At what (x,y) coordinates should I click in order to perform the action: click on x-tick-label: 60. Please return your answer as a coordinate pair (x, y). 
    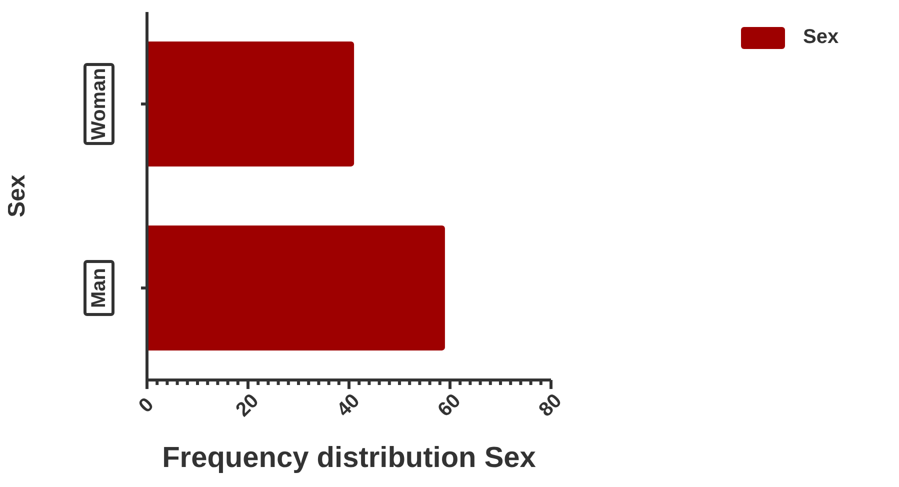
    Looking at the image, I should click on (450, 406).